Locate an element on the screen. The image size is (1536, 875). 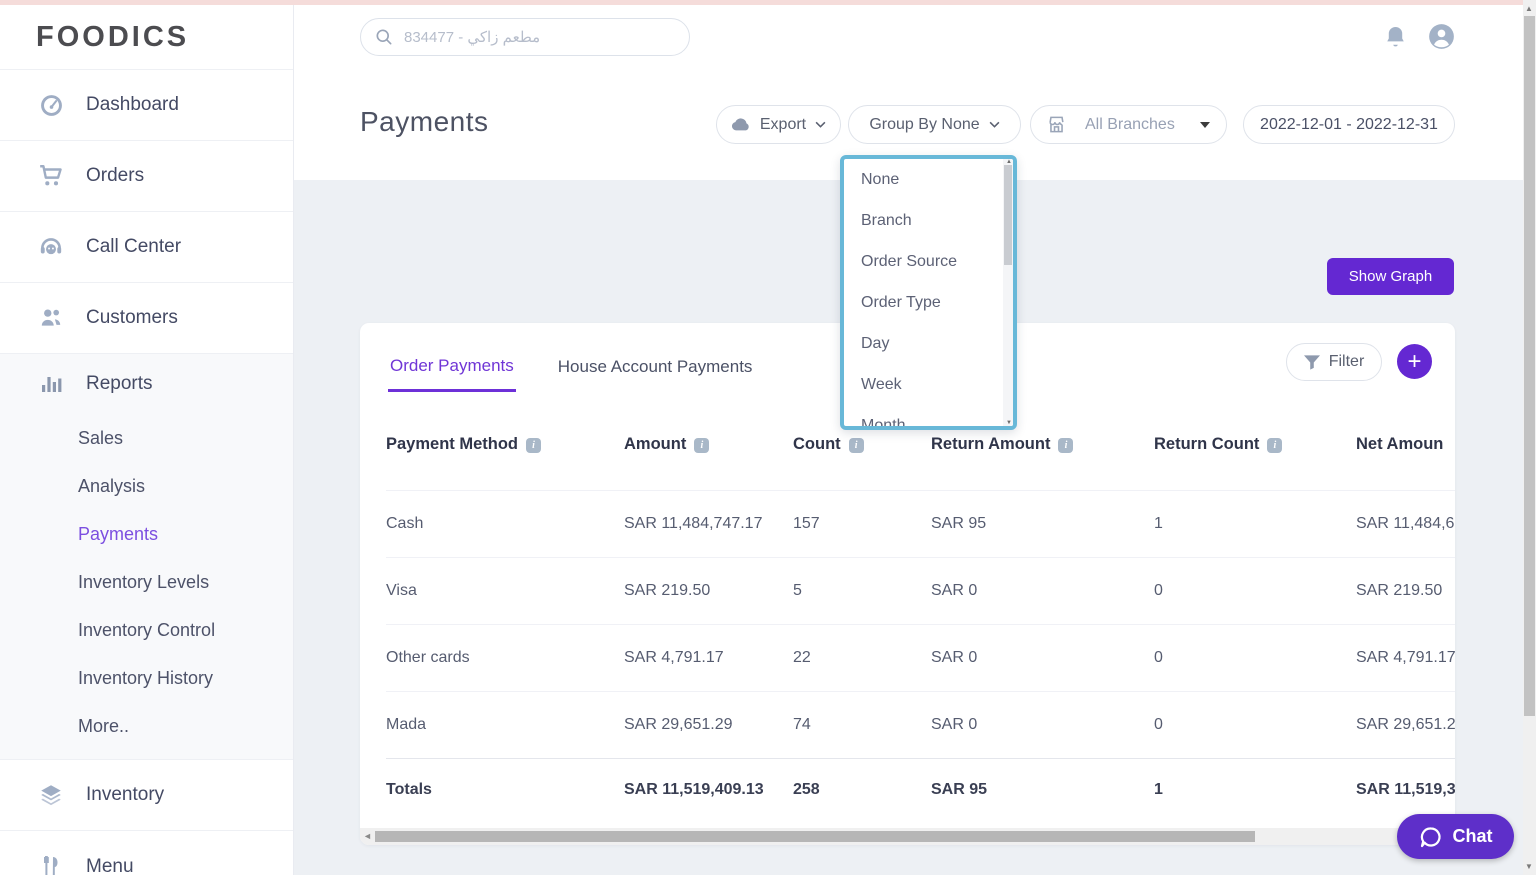
sidebar-item-label: Customers is located at coordinates (132, 317).